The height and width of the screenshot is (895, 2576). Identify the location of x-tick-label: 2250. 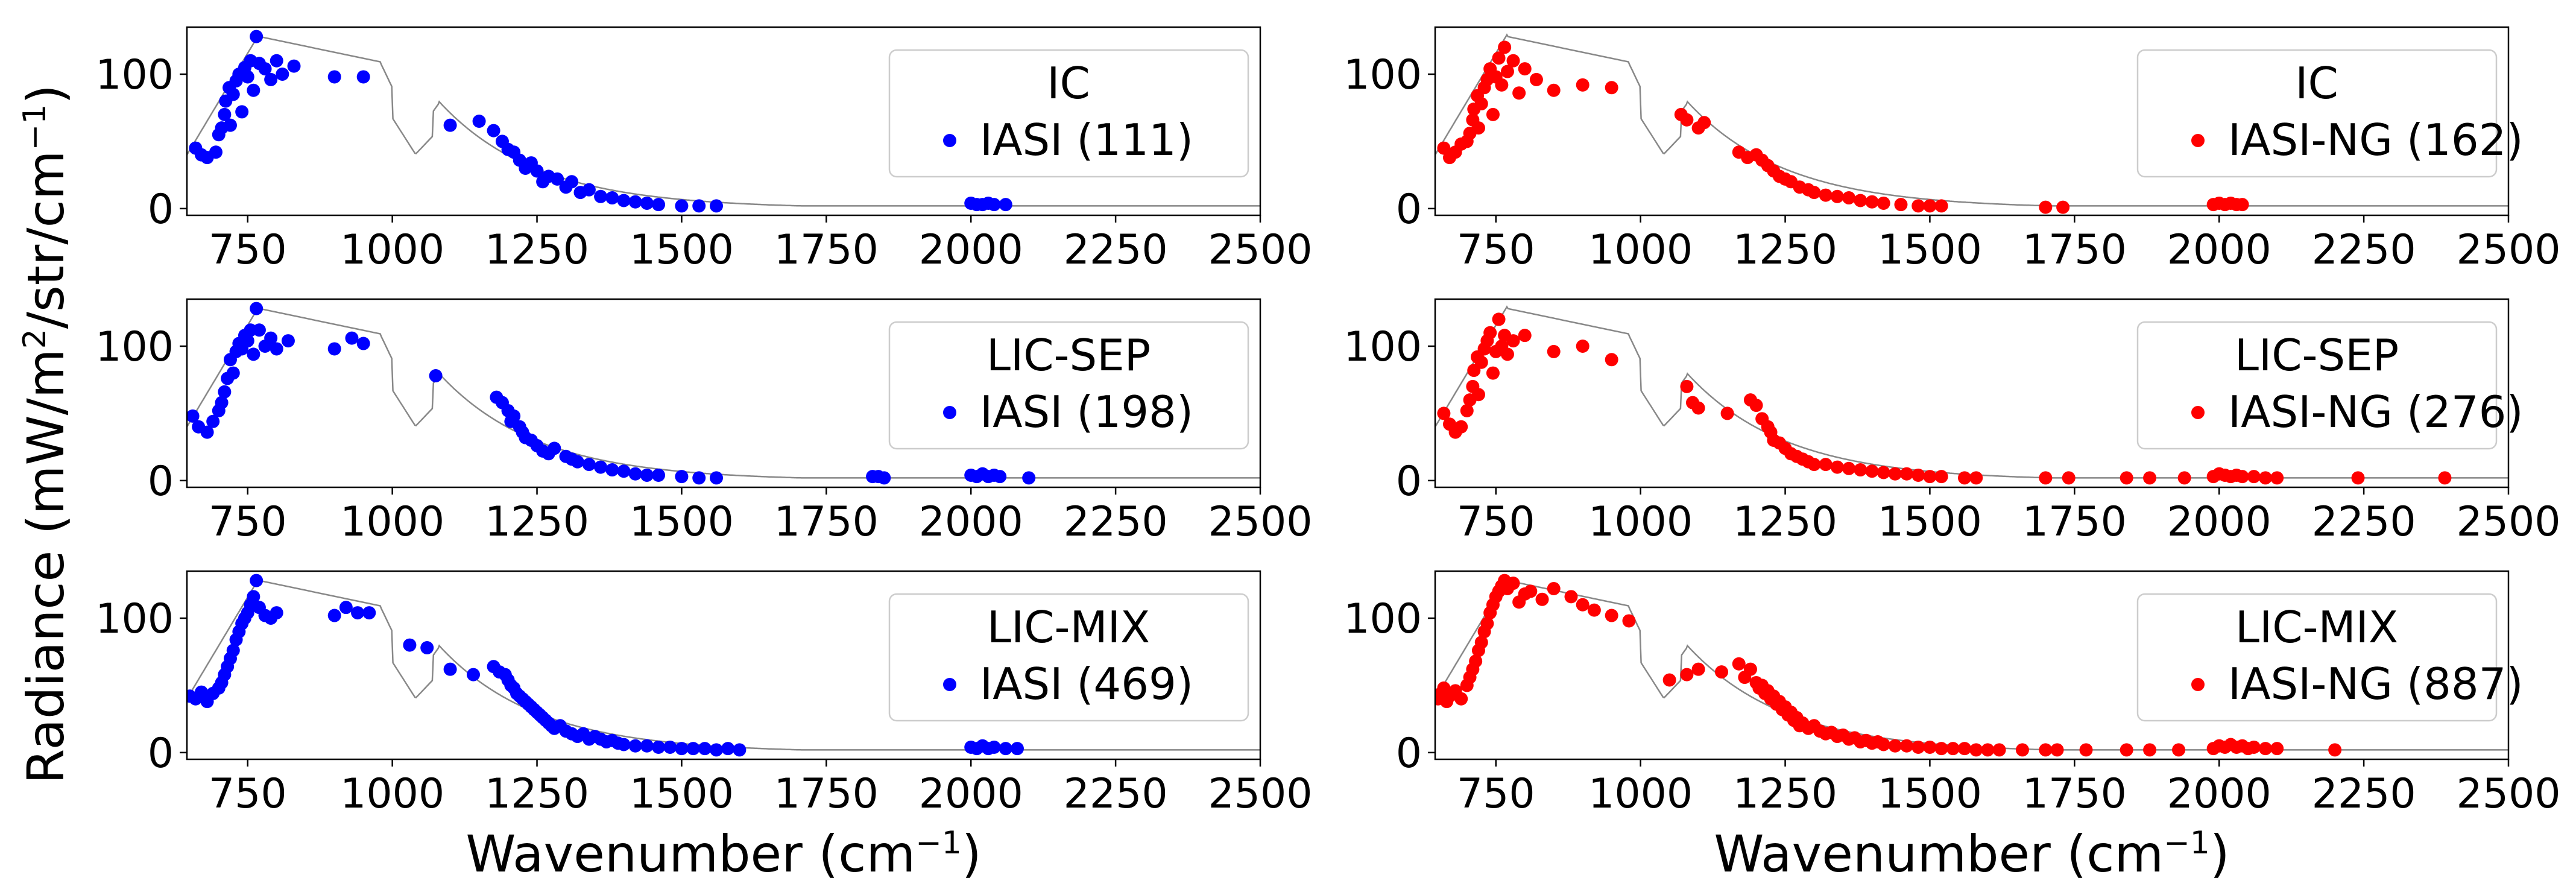
(1116, 794).